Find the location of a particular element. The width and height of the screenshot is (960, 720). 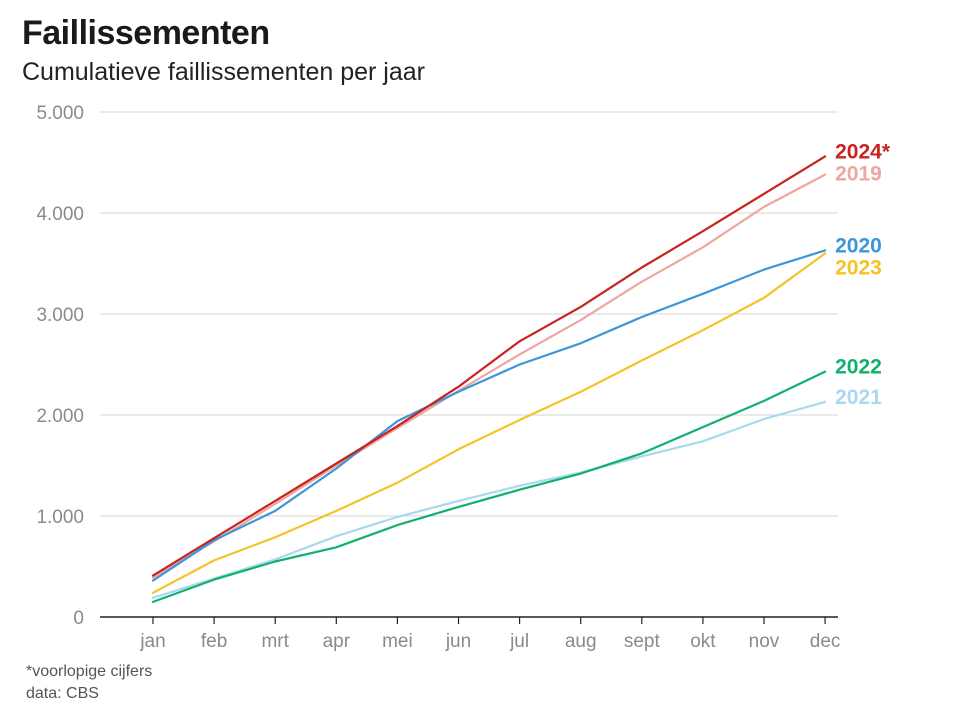

series-label-2019: 2019 is located at coordinates (858, 173).